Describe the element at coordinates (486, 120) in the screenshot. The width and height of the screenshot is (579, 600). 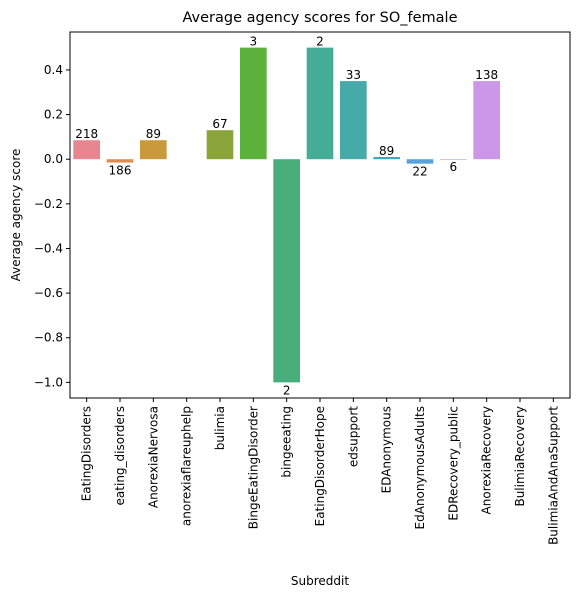
I see `bar-AnorexiaRecovery` at that location.